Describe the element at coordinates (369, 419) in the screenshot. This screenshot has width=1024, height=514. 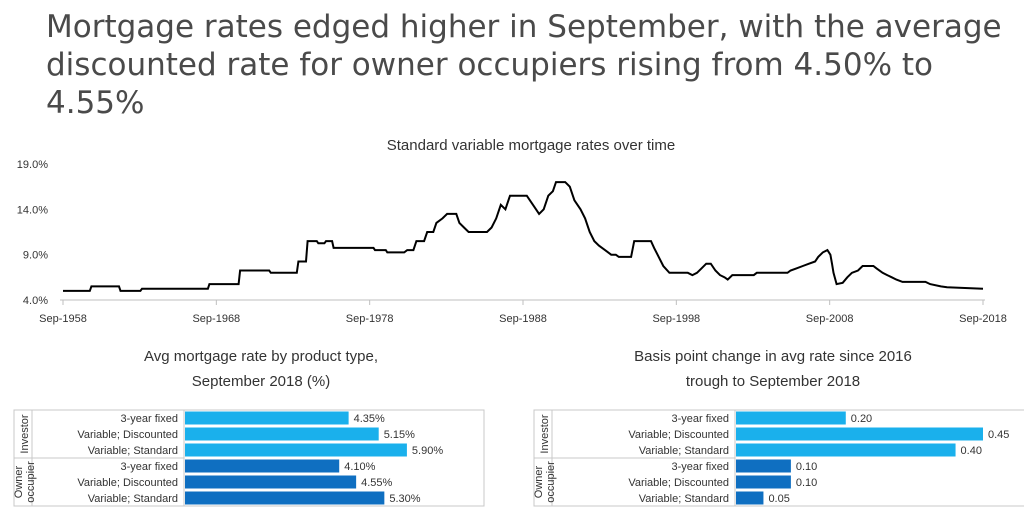
I see `bar-value-label: 4.35%` at that location.